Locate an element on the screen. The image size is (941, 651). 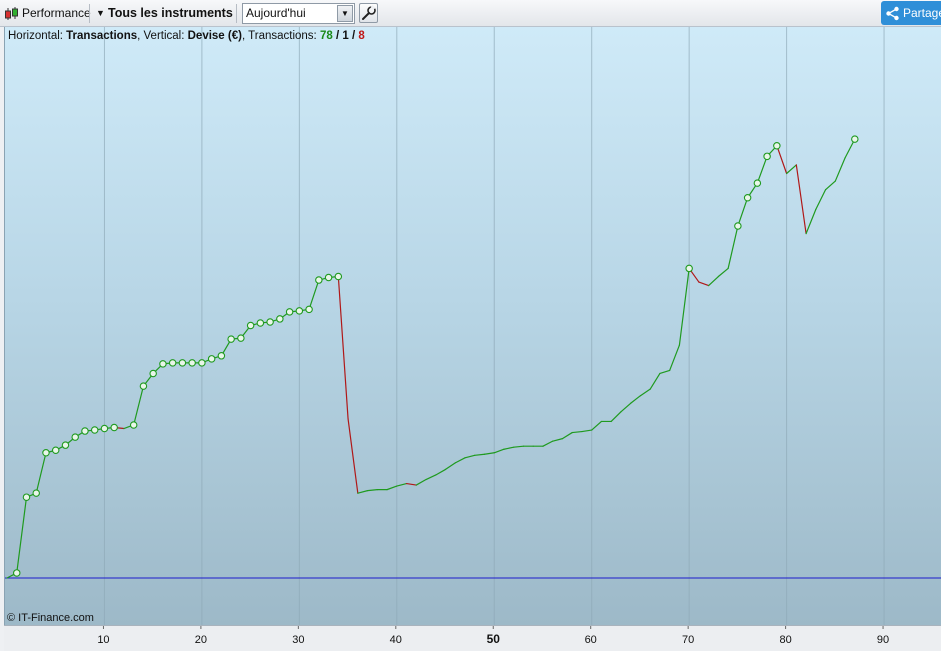
share-button: Partager is located at coordinates (911, 13).